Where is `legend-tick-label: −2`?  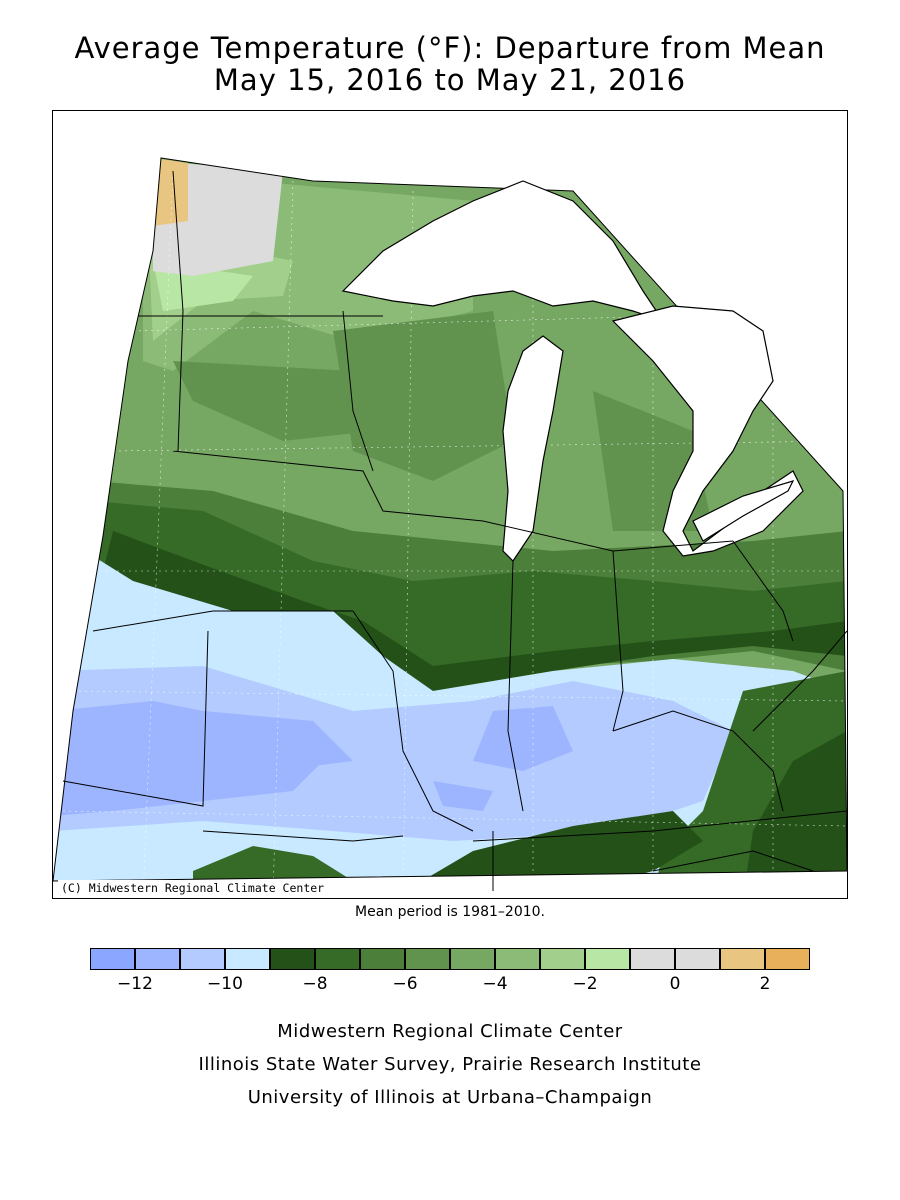
legend-tick-label: −2 is located at coordinates (585, 984).